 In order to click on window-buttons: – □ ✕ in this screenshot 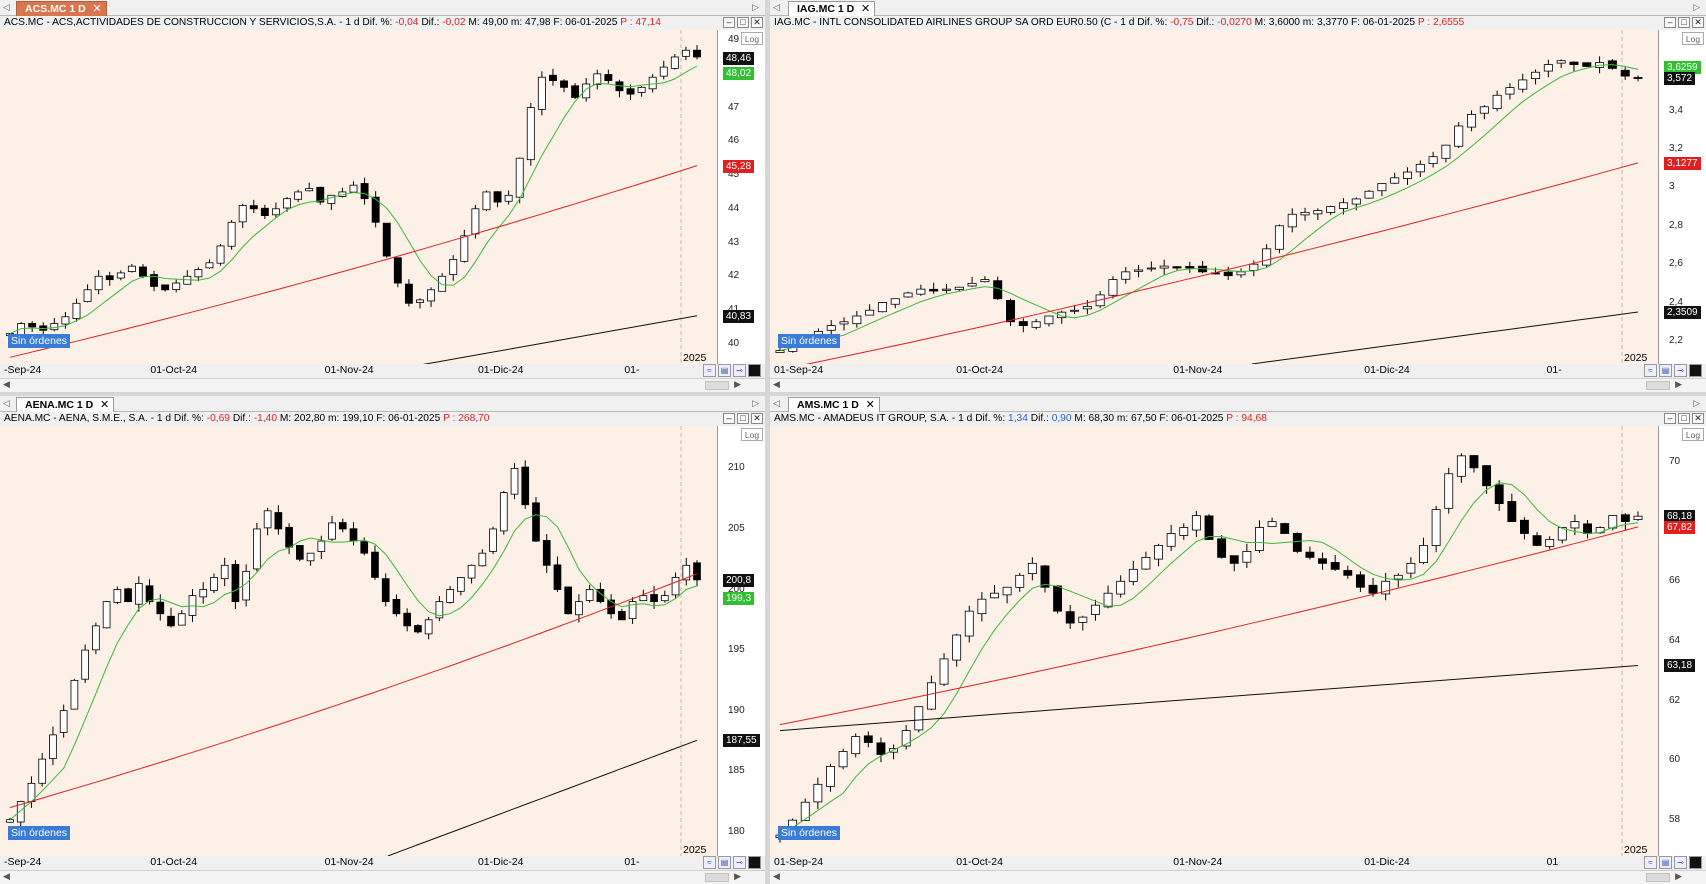, I will do `click(743, 23)`.